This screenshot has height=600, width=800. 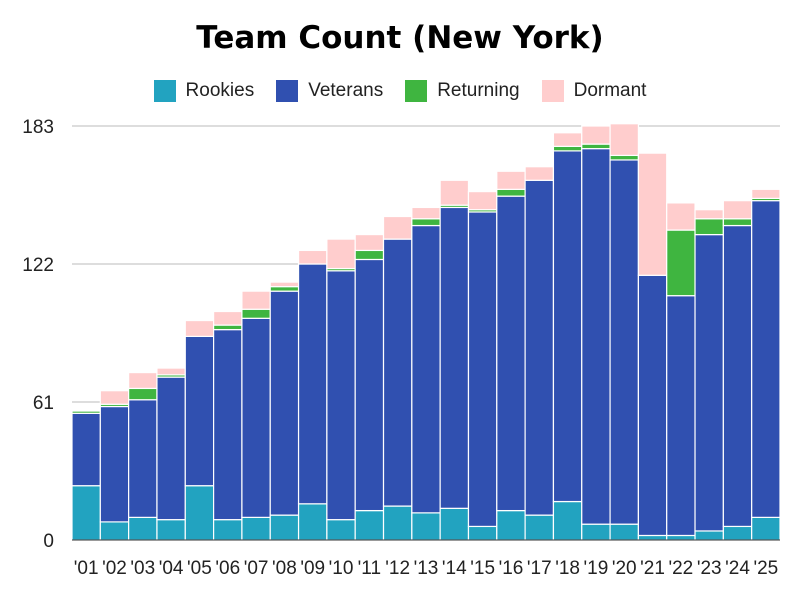 What do you see at coordinates (227, 568) in the screenshot?
I see `x-tick-label: '06` at bounding box center [227, 568].